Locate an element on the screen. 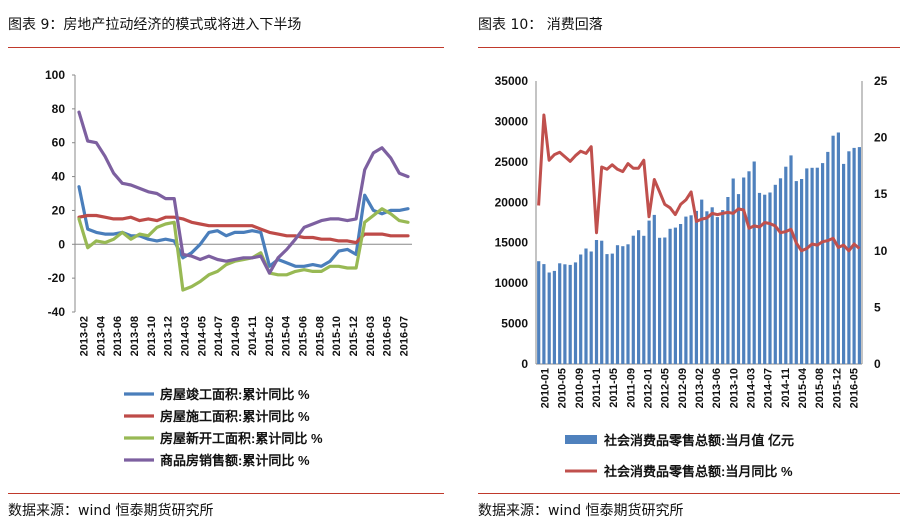  x-tick-label: 2010-09 is located at coordinates (580, 388).